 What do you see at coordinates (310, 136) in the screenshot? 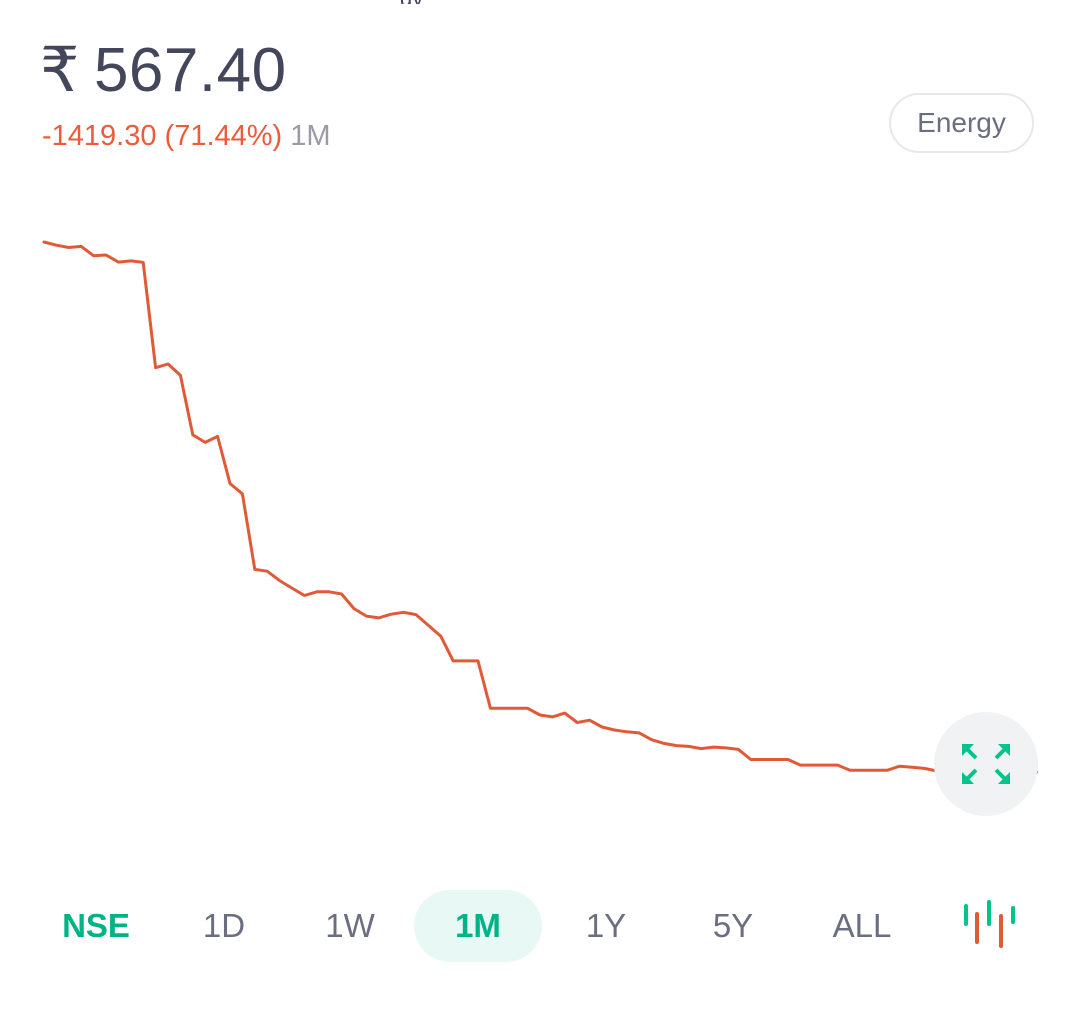
I see `change-period: 1M` at bounding box center [310, 136].